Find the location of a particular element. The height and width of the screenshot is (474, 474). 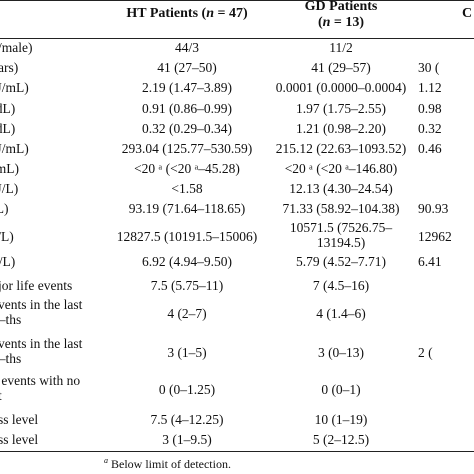

cell-gd: <20 ᵃ (<20 ᵃ–146.80) is located at coordinates (341, 168).